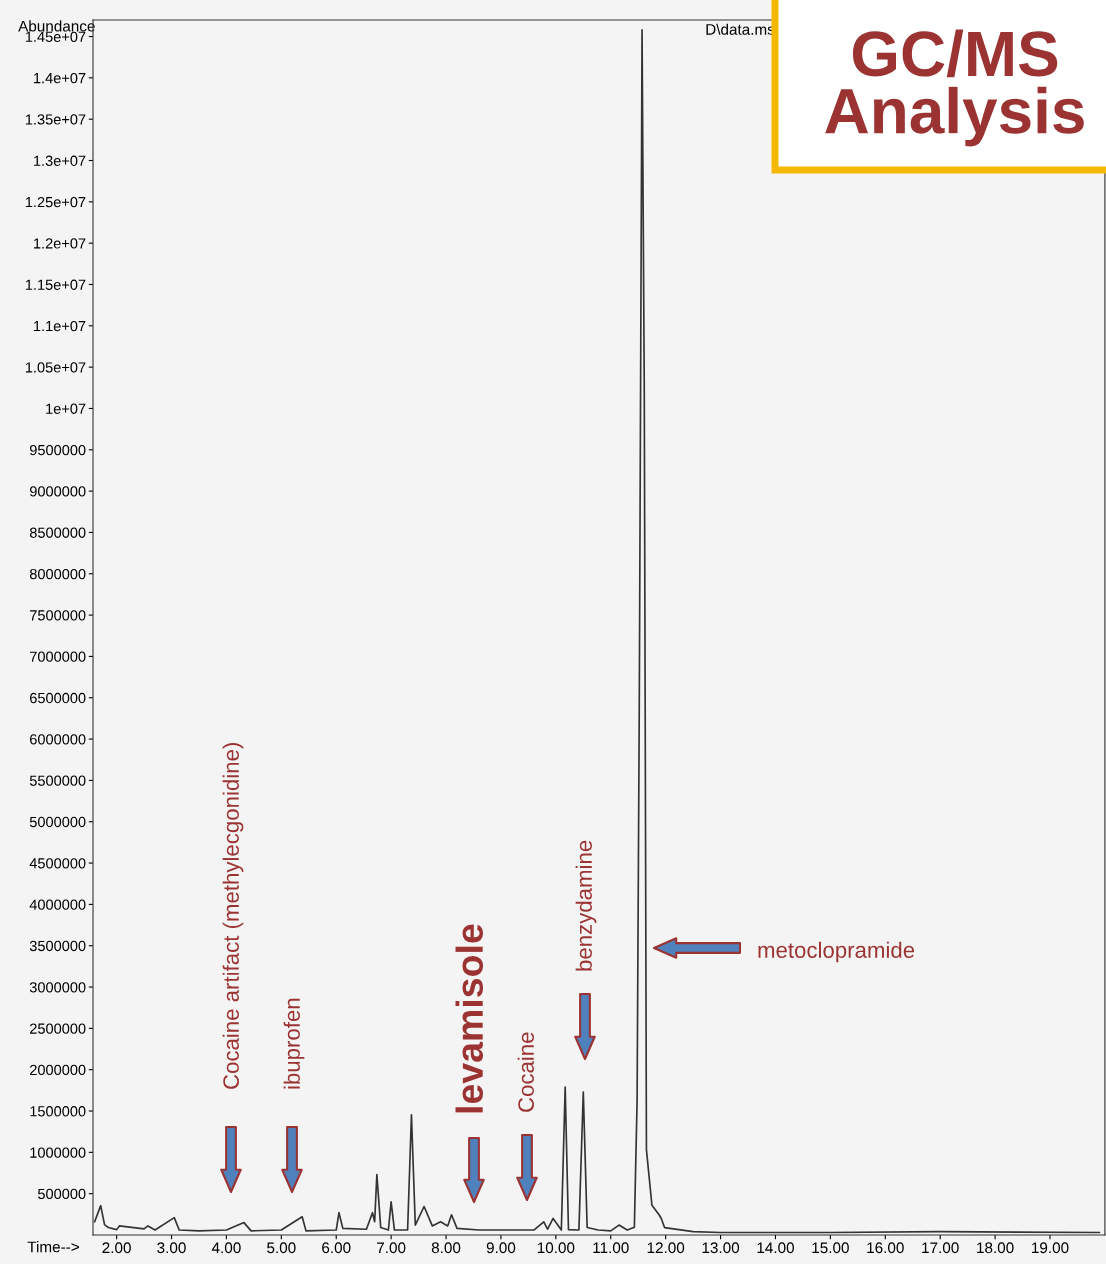  What do you see at coordinates (666, 1248) in the screenshot?
I see `x-tick-label: 12.00` at bounding box center [666, 1248].